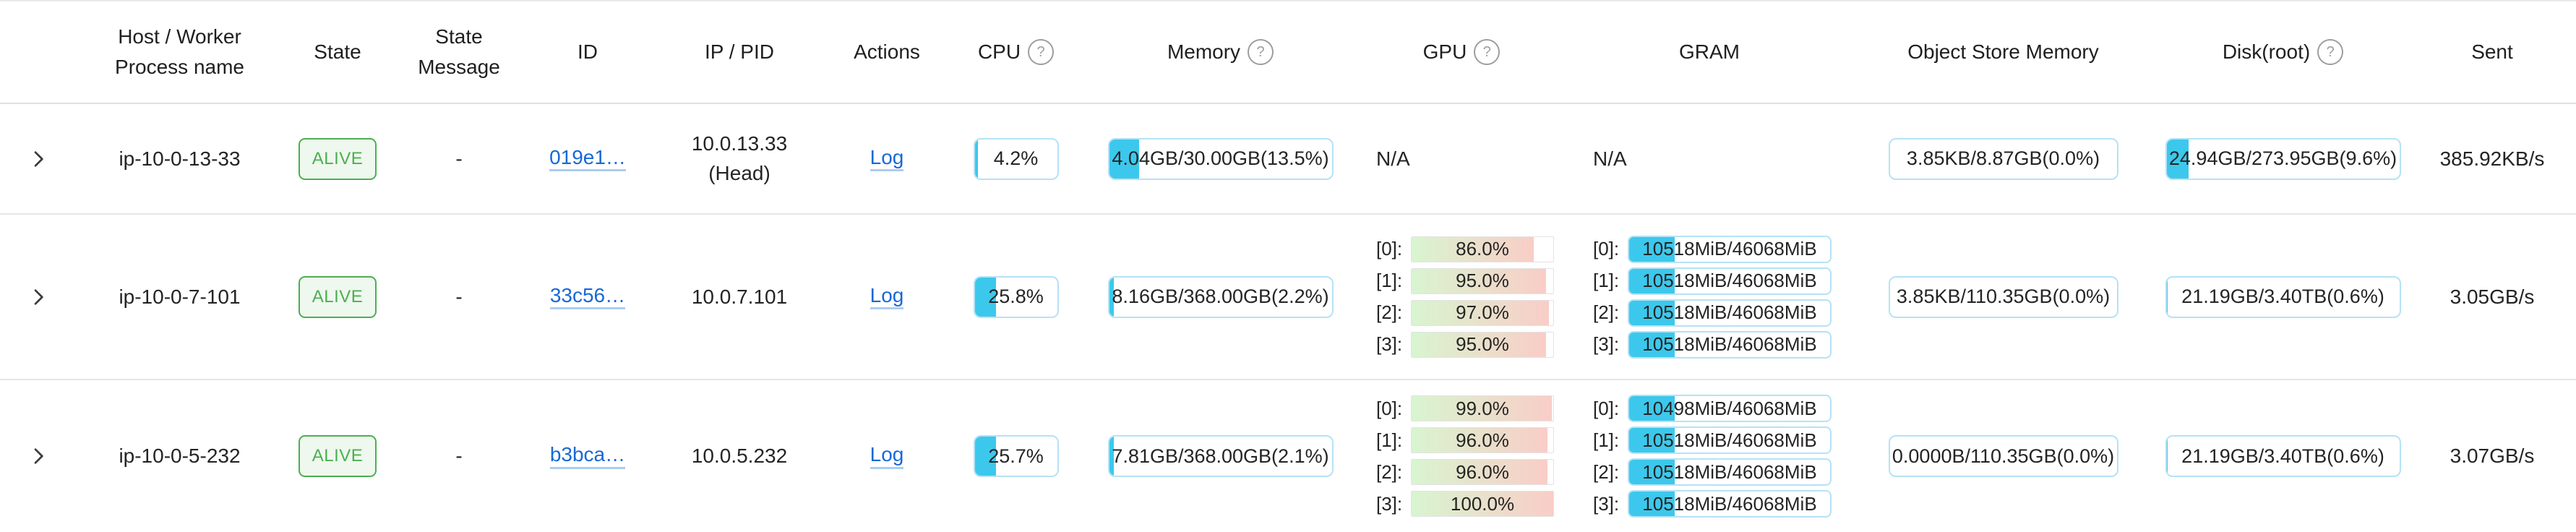 The height and width of the screenshot is (532, 2576). What do you see at coordinates (1220, 456) in the screenshot?
I see `memory-usage-bar: 7.81GB/368.00GB(2.1%)` at bounding box center [1220, 456].